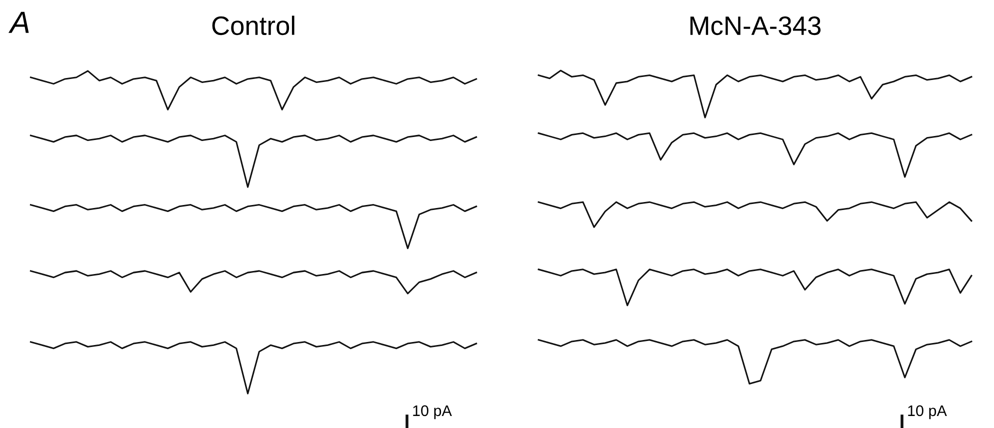  What do you see at coordinates (755, 26) in the screenshot?
I see `chart-title: McN-A-343` at bounding box center [755, 26].